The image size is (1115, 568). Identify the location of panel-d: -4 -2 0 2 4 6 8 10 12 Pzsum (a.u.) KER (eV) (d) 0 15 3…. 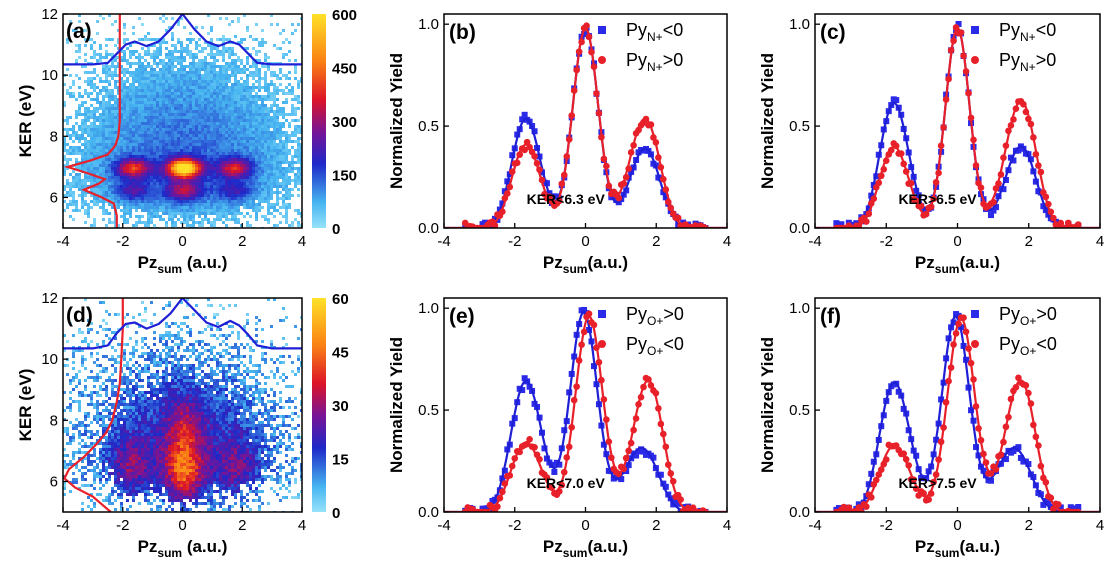
(182, 425).